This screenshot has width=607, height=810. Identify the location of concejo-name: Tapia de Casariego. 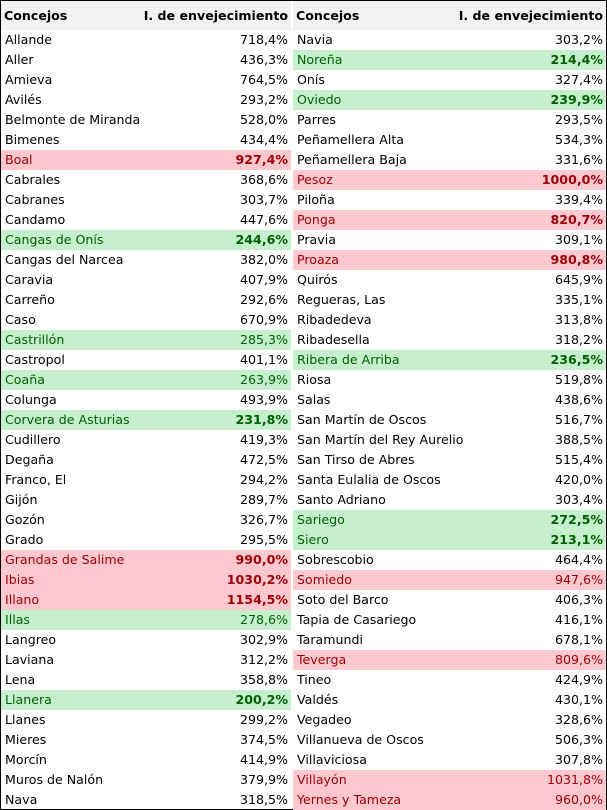
(357, 619).